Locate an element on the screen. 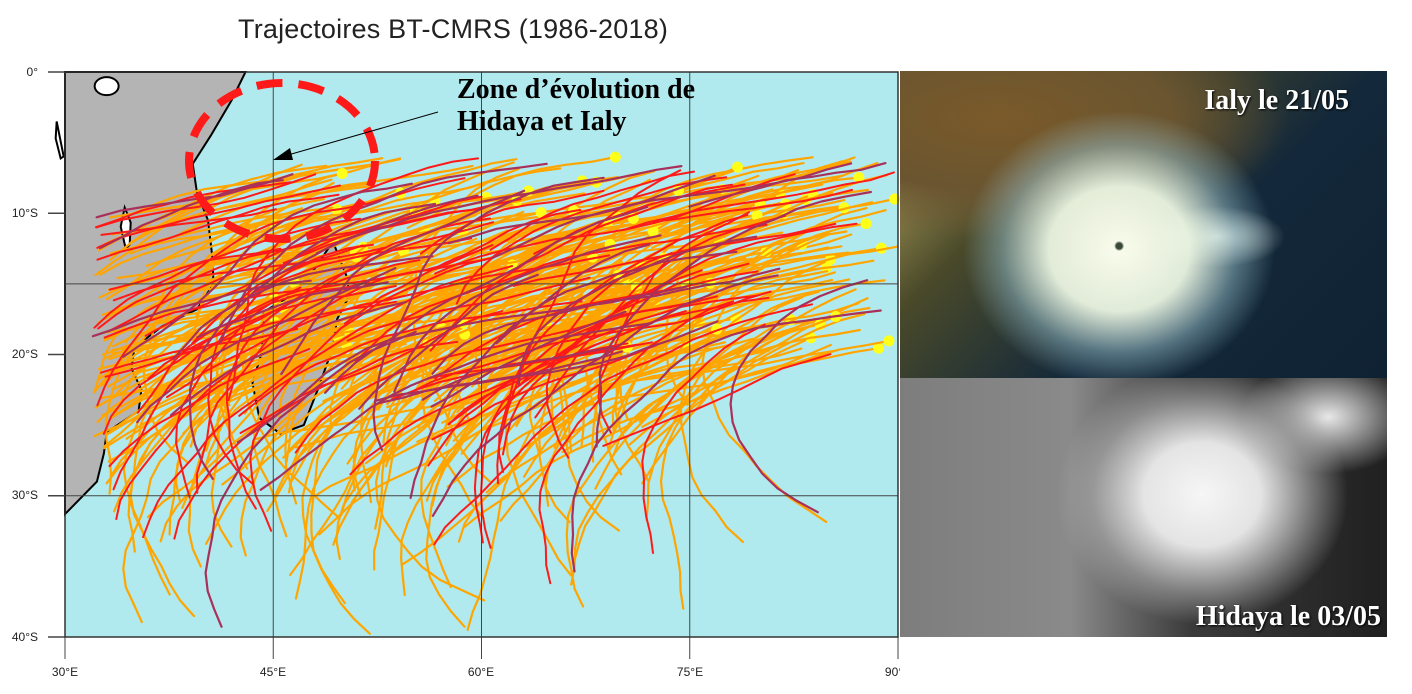  satellite-image-hidaya: Hidaya le 03/05 is located at coordinates (1143, 507).